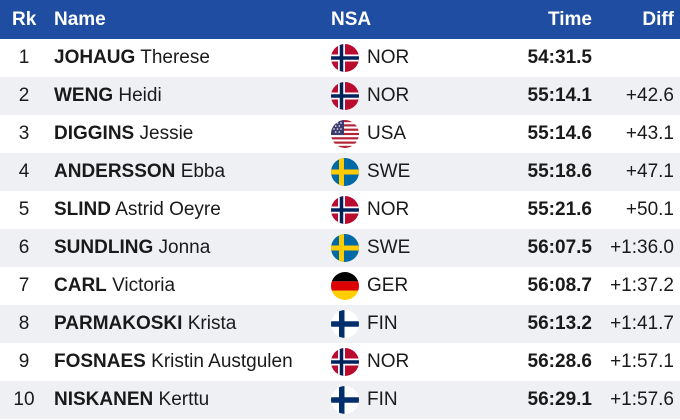 The width and height of the screenshot is (680, 420). I want to click on athlete-last-name: NISKANEN, so click(104, 399).